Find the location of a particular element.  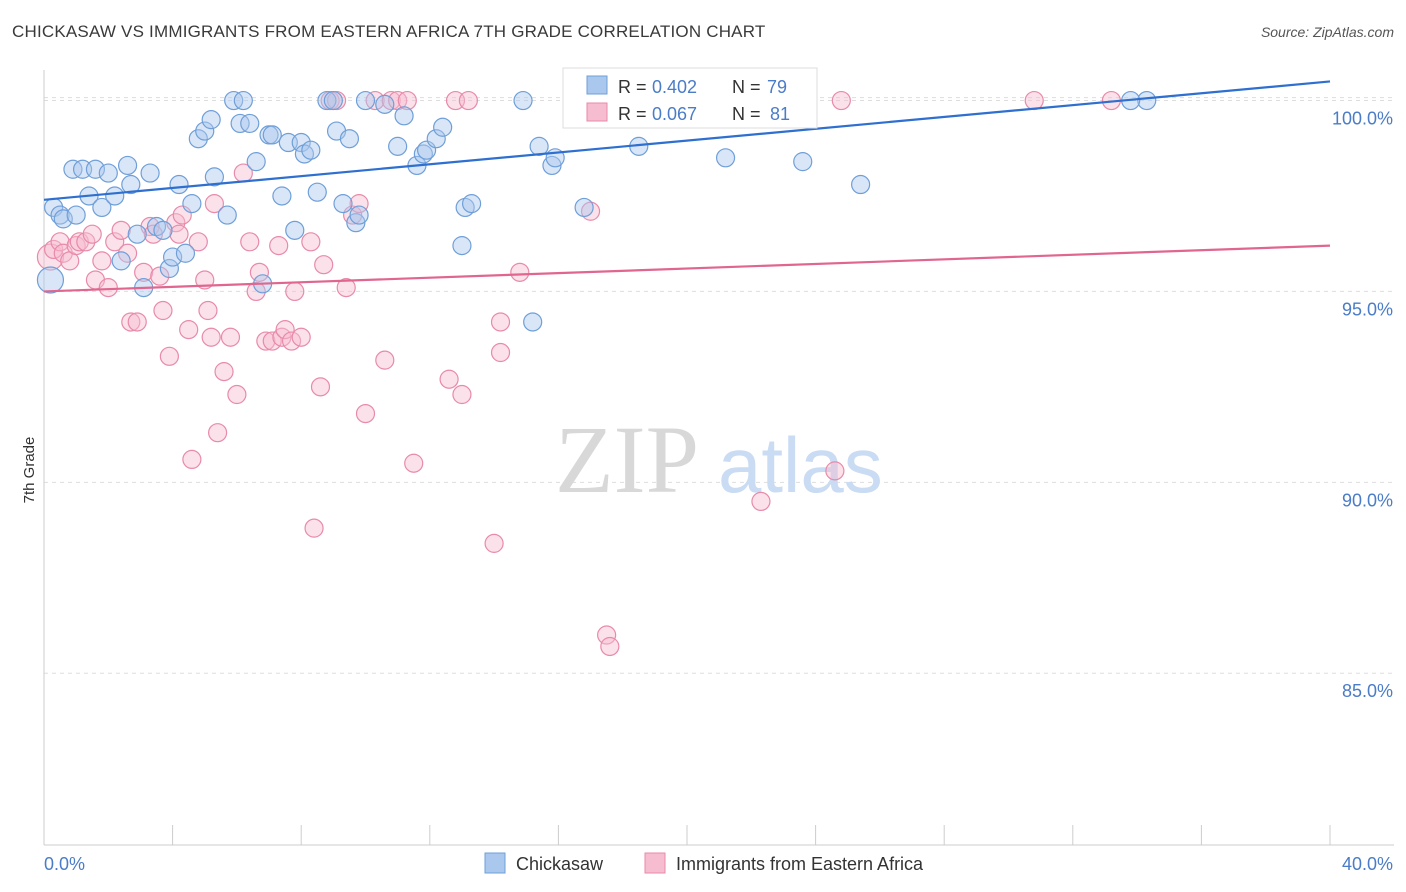

legend-n-label-blue: N = is located at coordinates (746, 87).